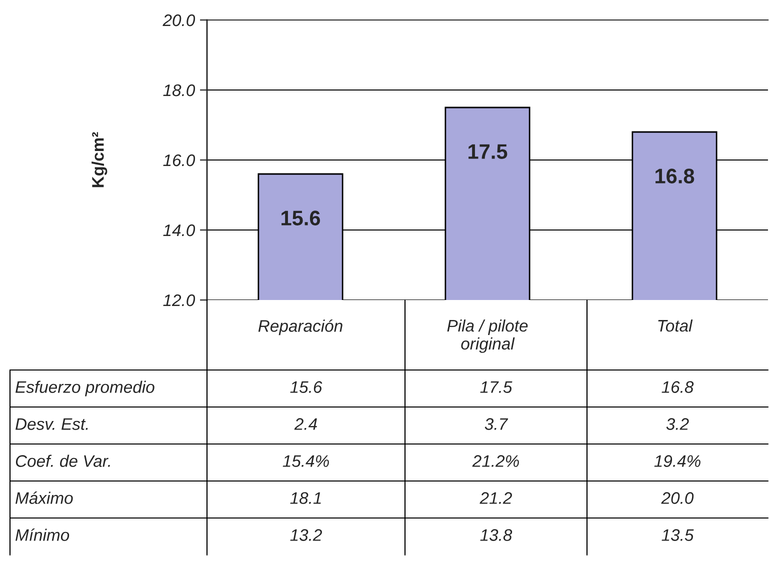 The image size is (769, 565). What do you see at coordinates (179, 90) in the screenshot?
I see `y-tick-label: 18.0` at bounding box center [179, 90].